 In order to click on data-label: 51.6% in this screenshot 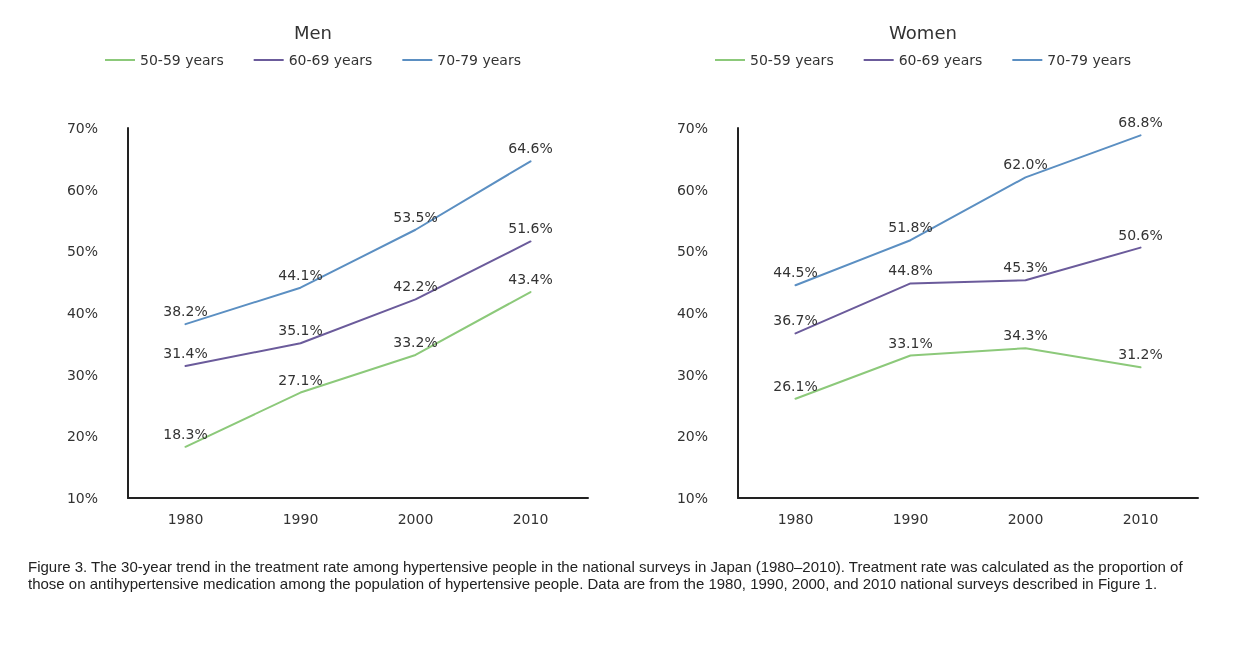, I will do `click(530, 228)`.